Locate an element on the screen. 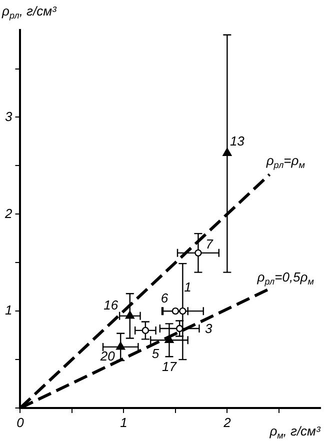 Image resolution: width=326 pixels, height=443 pixels. annotation: 6 is located at coordinates (164, 298).